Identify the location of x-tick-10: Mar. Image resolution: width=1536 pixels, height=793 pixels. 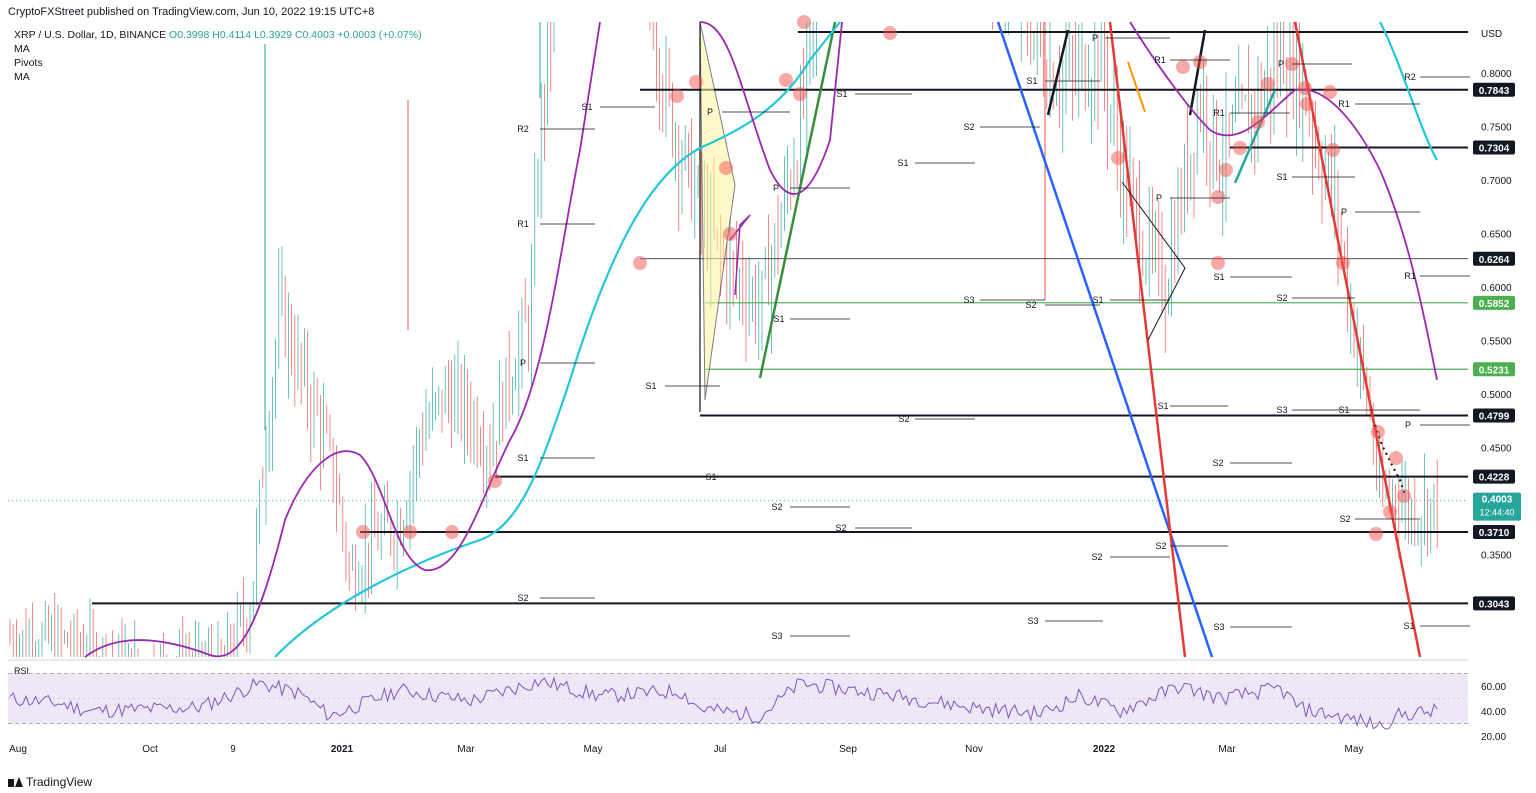
(1227, 749).